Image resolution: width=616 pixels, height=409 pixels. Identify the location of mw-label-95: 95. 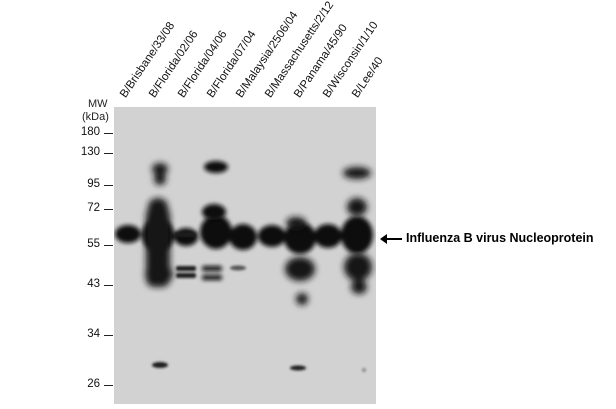
(93, 184).